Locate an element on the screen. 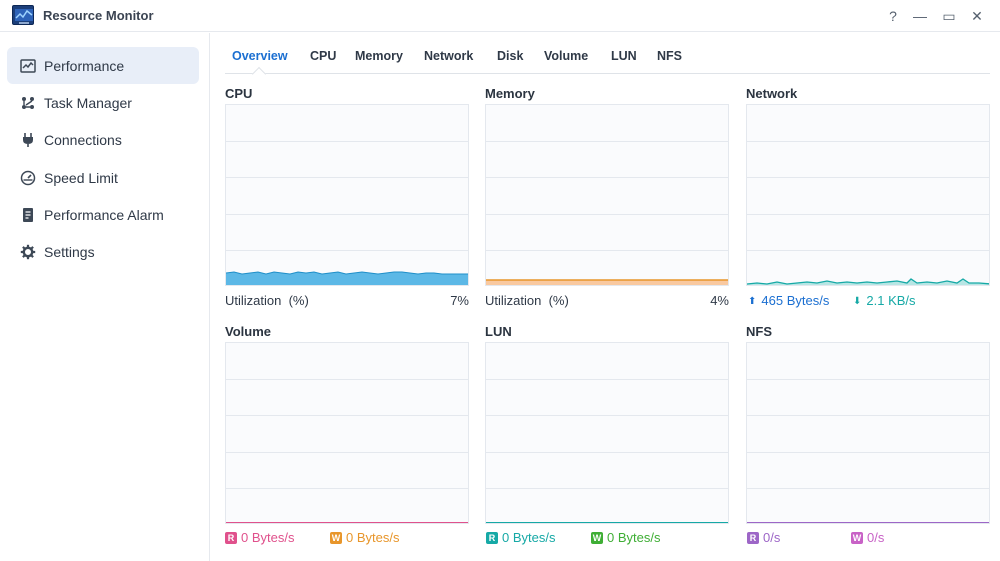  lun-write: W 0 Bytes/s is located at coordinates (625, 537).